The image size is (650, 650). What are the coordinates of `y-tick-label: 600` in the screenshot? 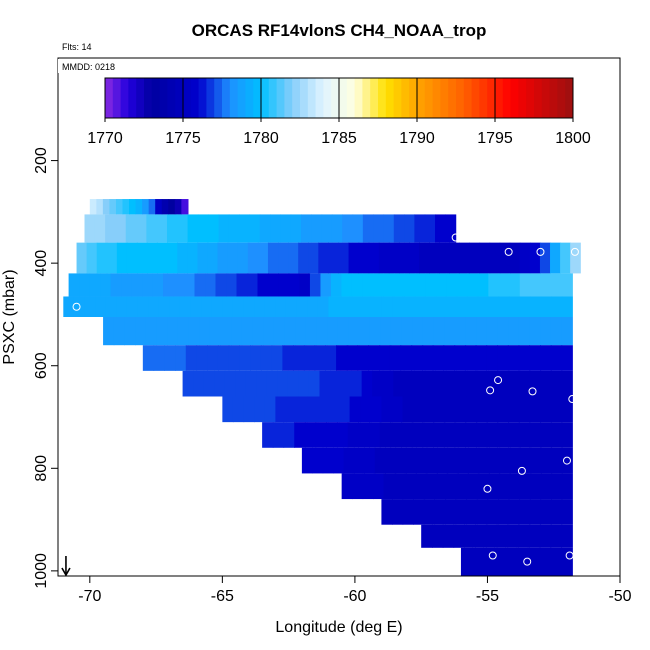 It's located at (41, 365).